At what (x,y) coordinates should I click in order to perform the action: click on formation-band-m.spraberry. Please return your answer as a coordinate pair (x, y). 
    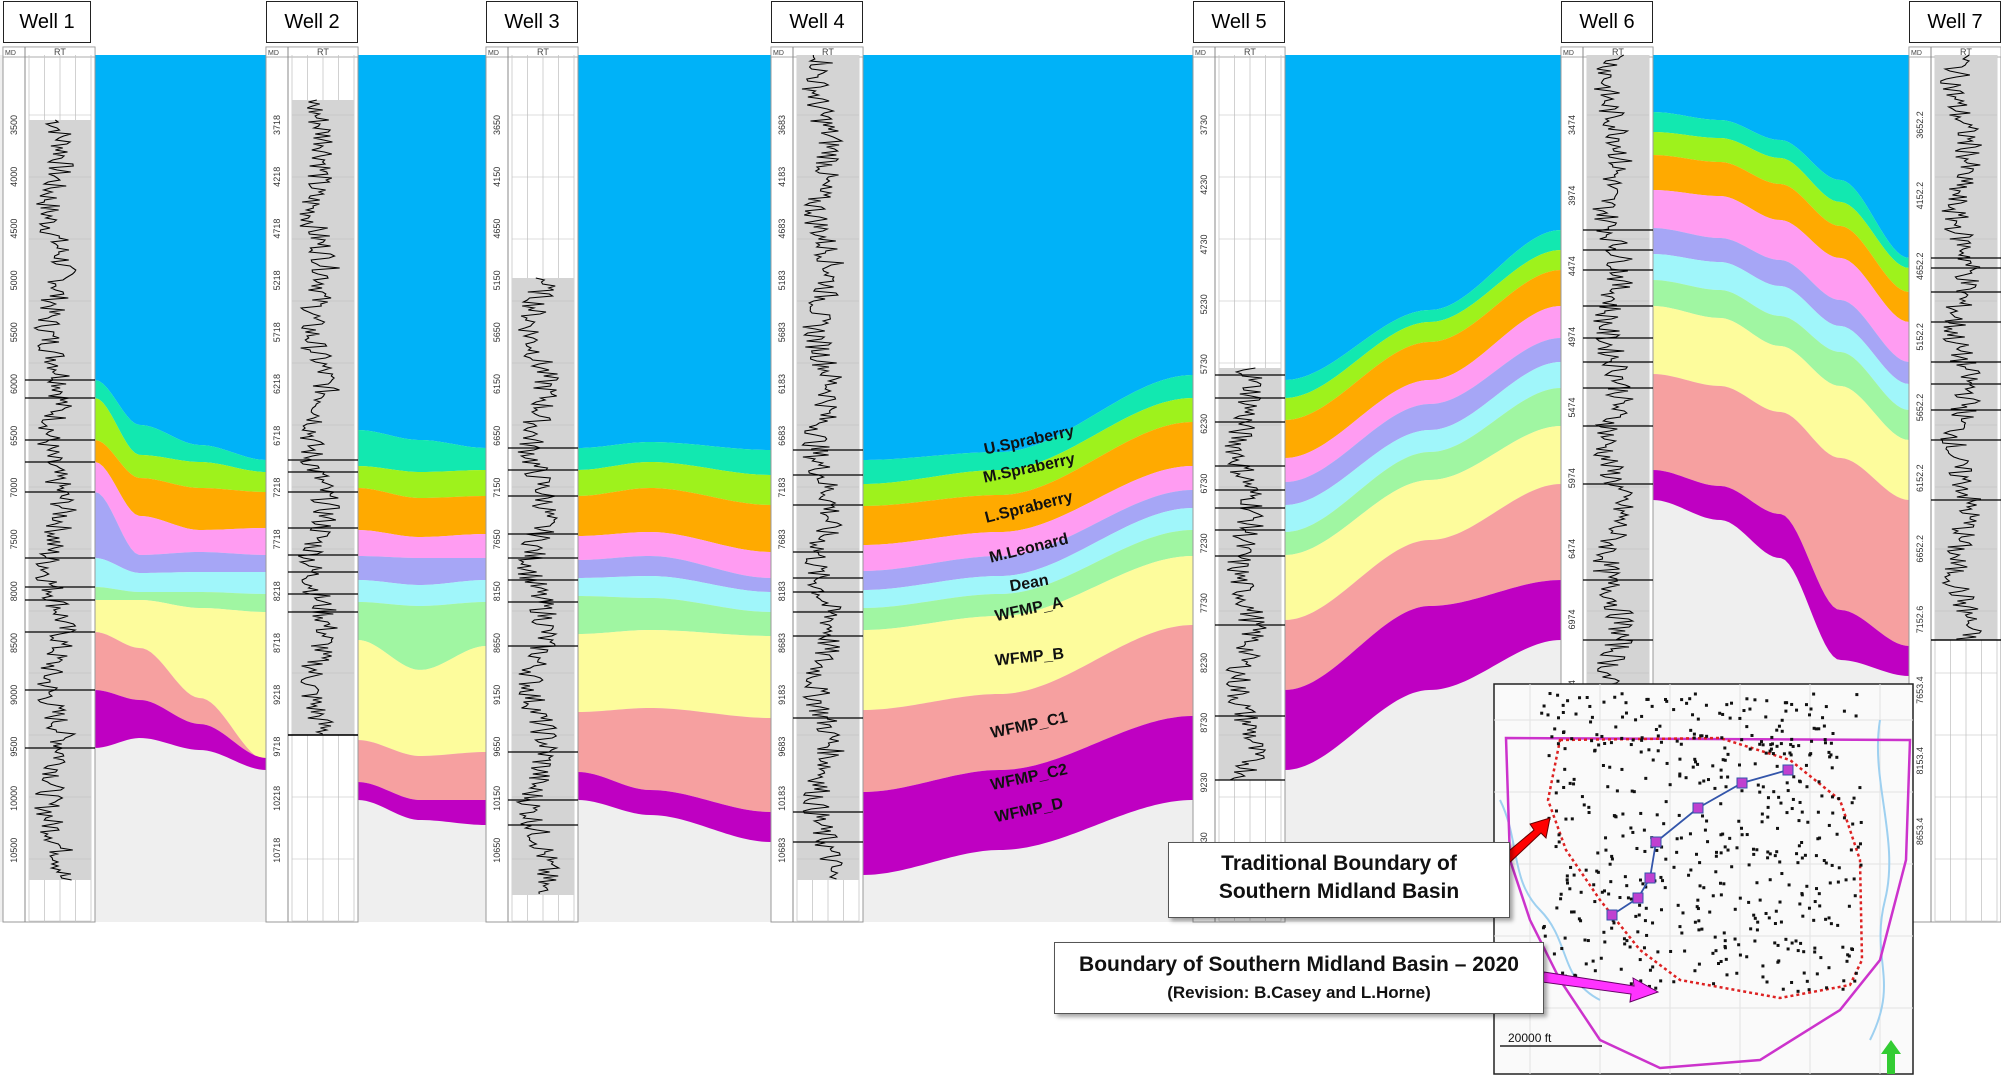
    Looking at the image, I should click on (422, 482).